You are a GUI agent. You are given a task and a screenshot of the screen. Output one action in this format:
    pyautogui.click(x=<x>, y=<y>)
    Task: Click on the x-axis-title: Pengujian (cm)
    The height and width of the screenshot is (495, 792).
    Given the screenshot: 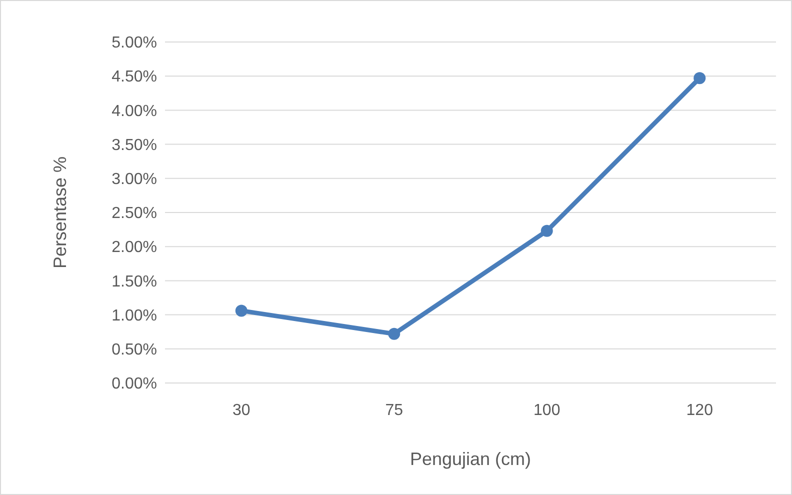 What is the action you would take?
    pyautogui.click(x=471, y=459)
    